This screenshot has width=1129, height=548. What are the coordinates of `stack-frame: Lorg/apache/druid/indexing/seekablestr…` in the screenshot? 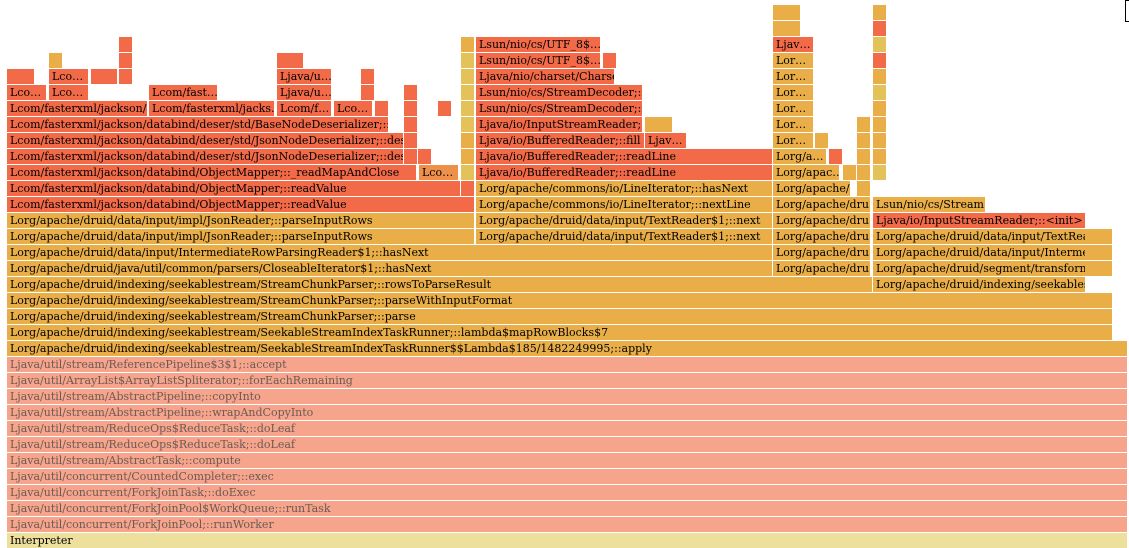 It's located at (979, 284).